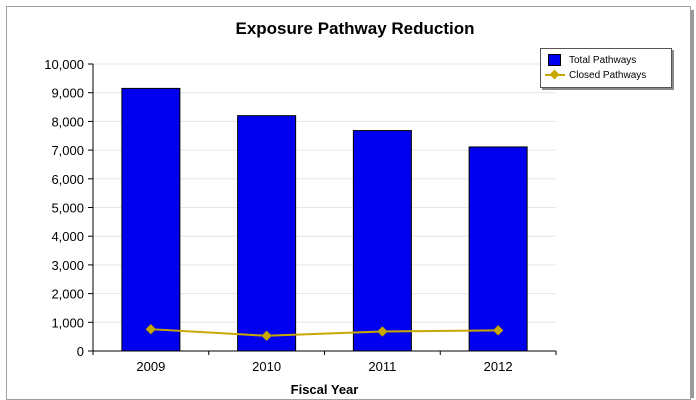  Describe the element at coordinates (266, 366) in the screenshot. I see `x-tick-label-2010: 2010` at that location.